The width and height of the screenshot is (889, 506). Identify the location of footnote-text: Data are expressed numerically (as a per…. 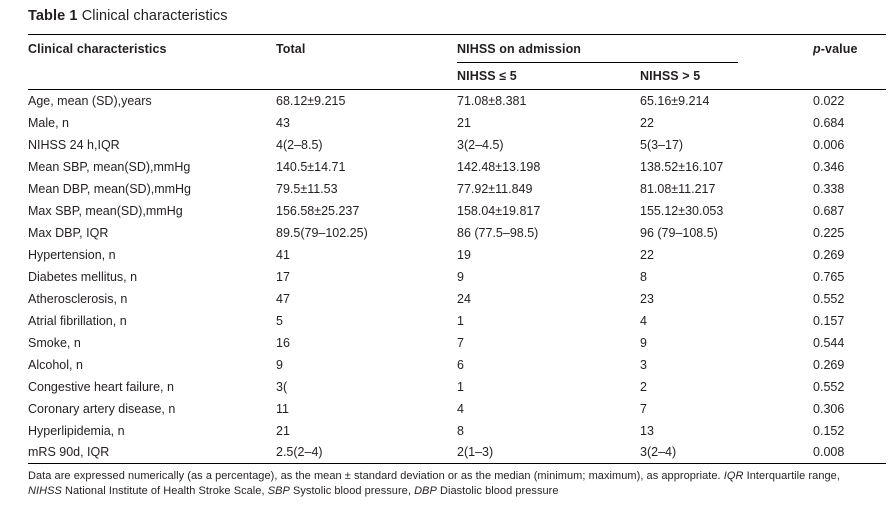
(376, 476).